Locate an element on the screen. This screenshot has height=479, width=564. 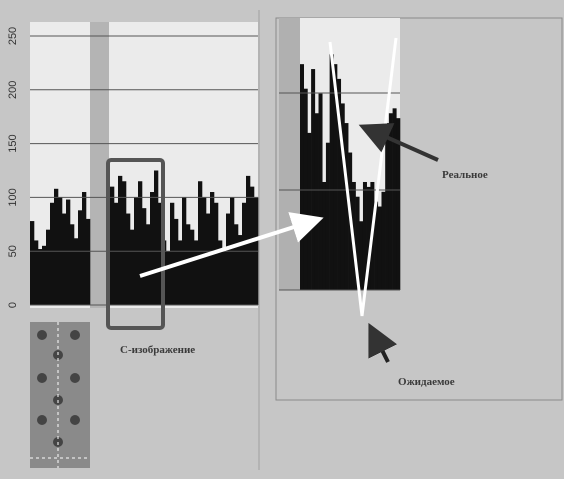
annotation: С-изображение is located at coordinates (157, 350).